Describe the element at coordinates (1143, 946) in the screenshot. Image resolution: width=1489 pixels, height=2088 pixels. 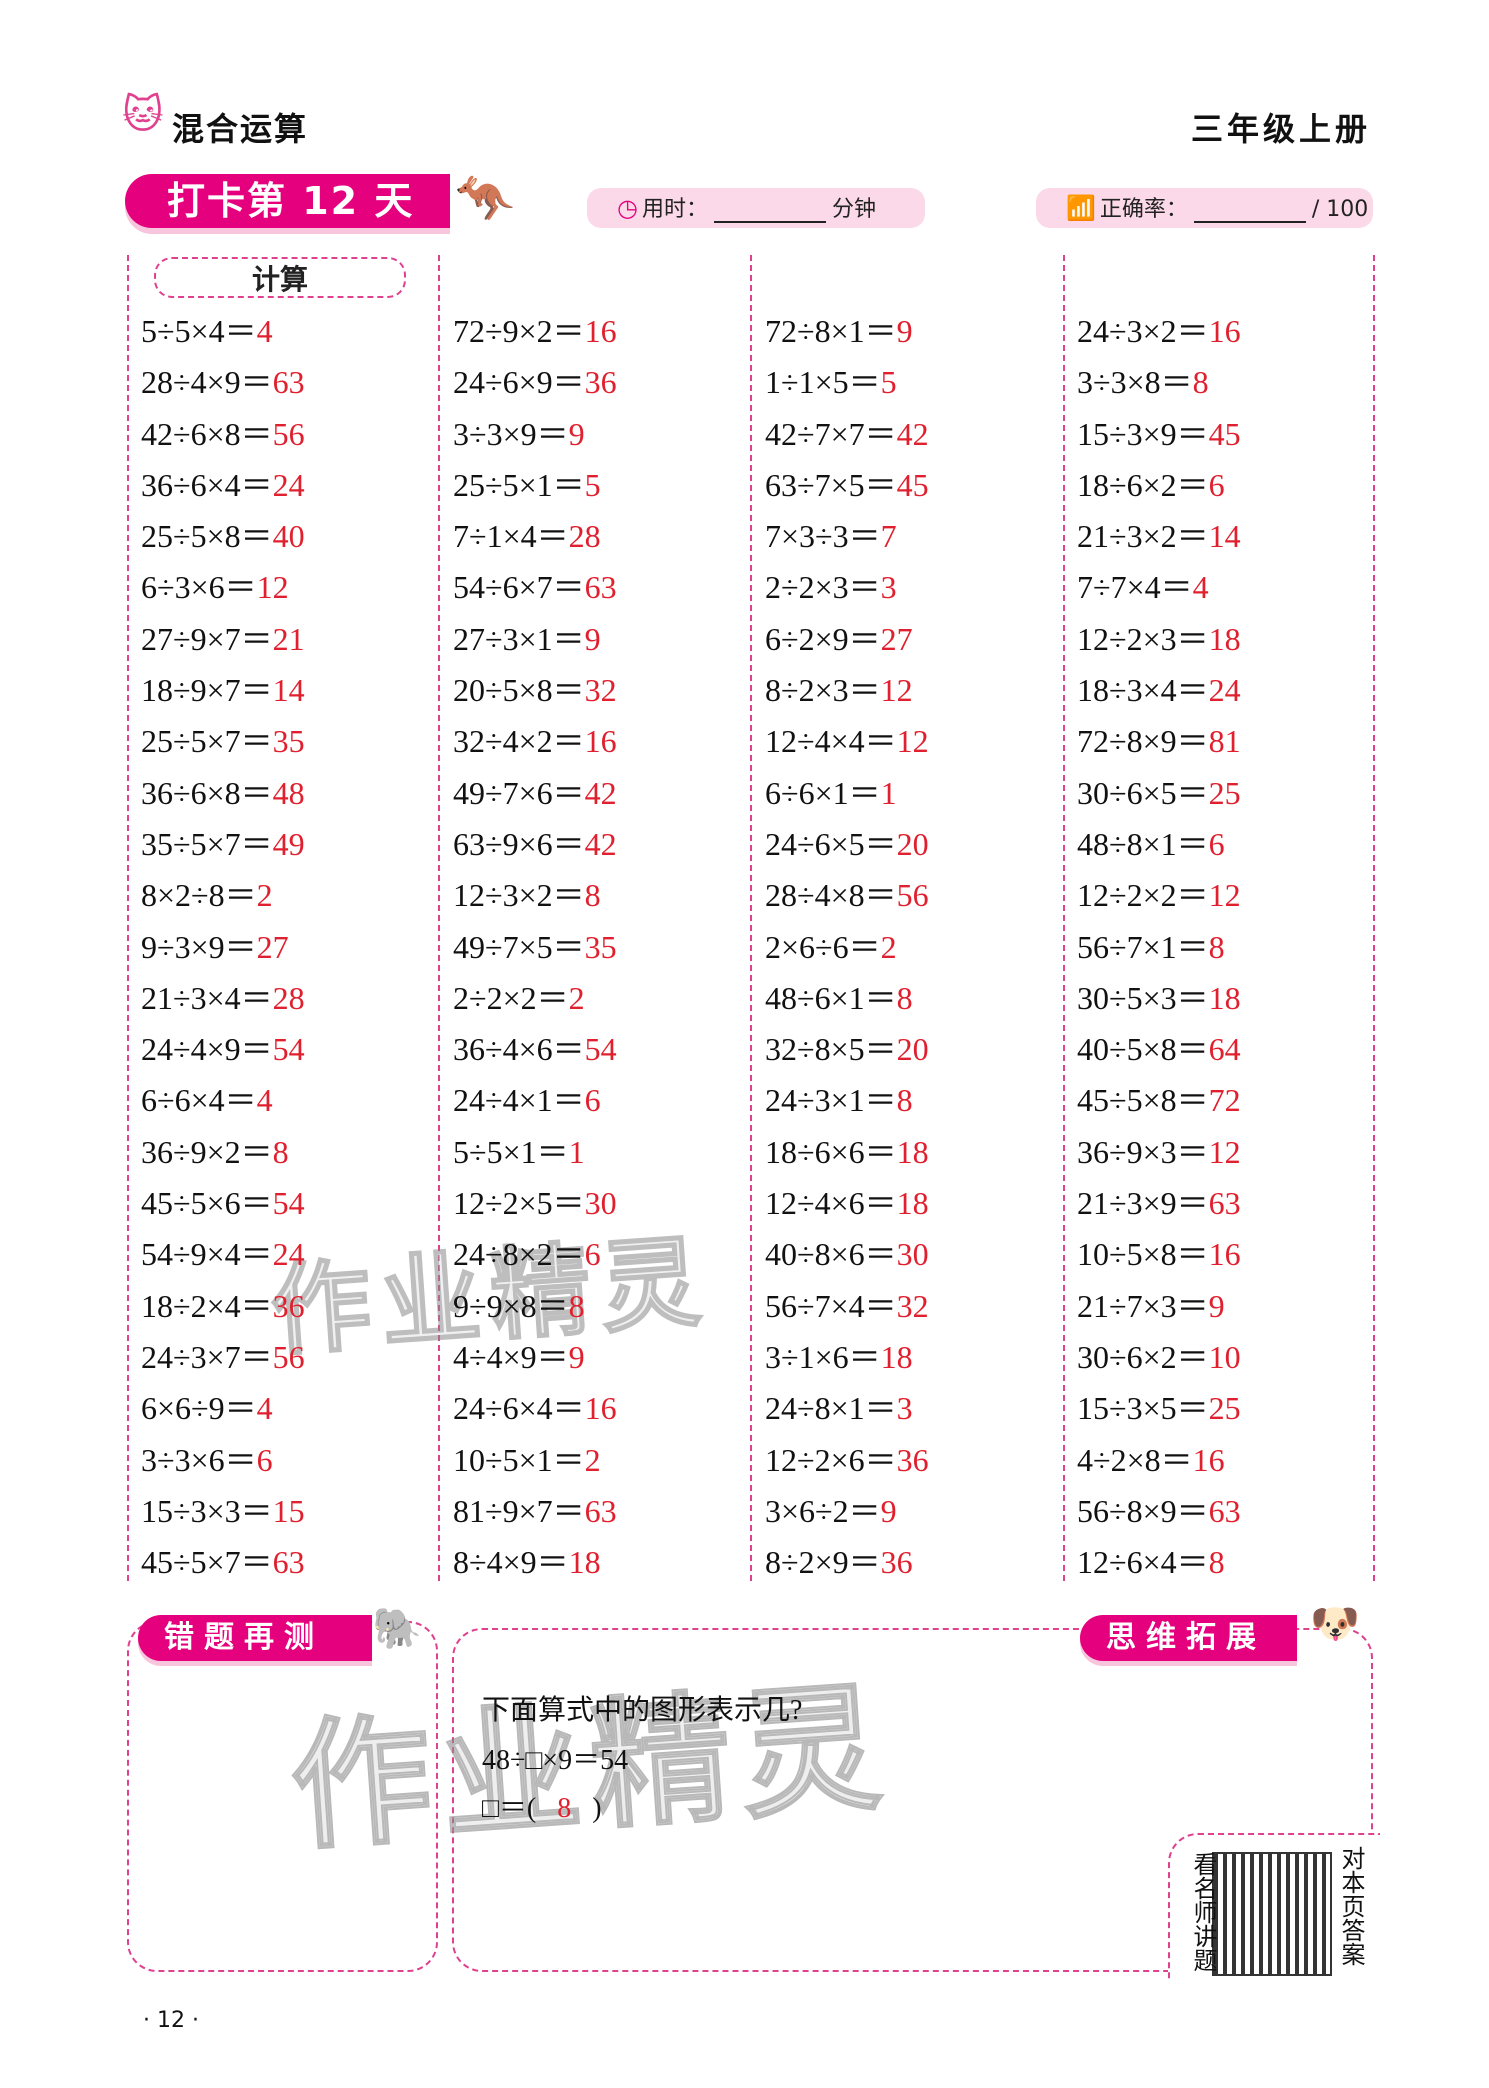
I see `problem-expression: 56÷7×1＝` at that location.